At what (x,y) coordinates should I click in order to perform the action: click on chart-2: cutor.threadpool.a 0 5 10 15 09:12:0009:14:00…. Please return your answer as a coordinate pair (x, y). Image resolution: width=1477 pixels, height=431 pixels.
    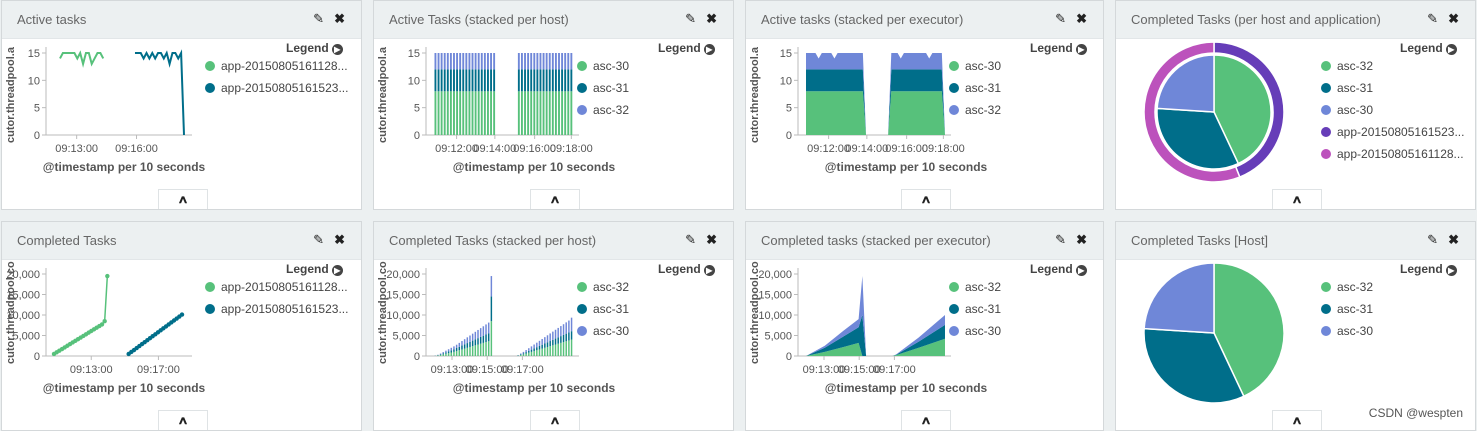
    Looking at the image, I should click on (868, 110).